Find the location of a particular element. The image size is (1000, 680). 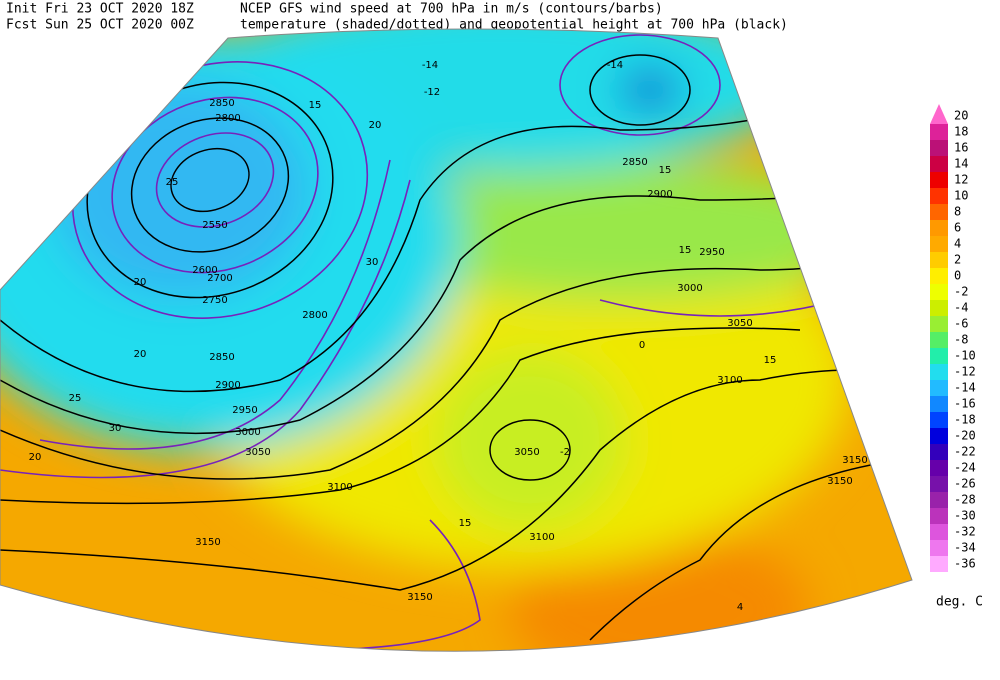

colorbar-label: 20 is located at coordinates (961, 116).